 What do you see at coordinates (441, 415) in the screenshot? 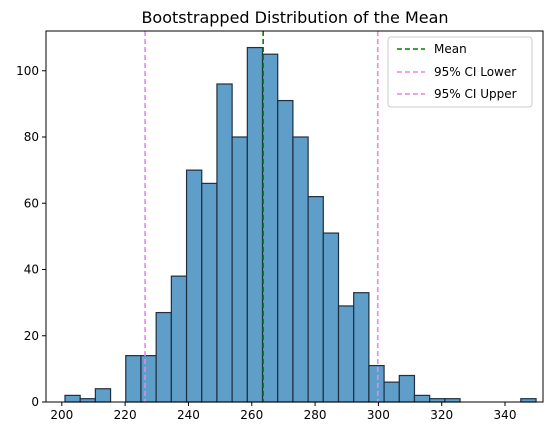
I see `x-tick-label: 320` at bounding box center [441, 415].